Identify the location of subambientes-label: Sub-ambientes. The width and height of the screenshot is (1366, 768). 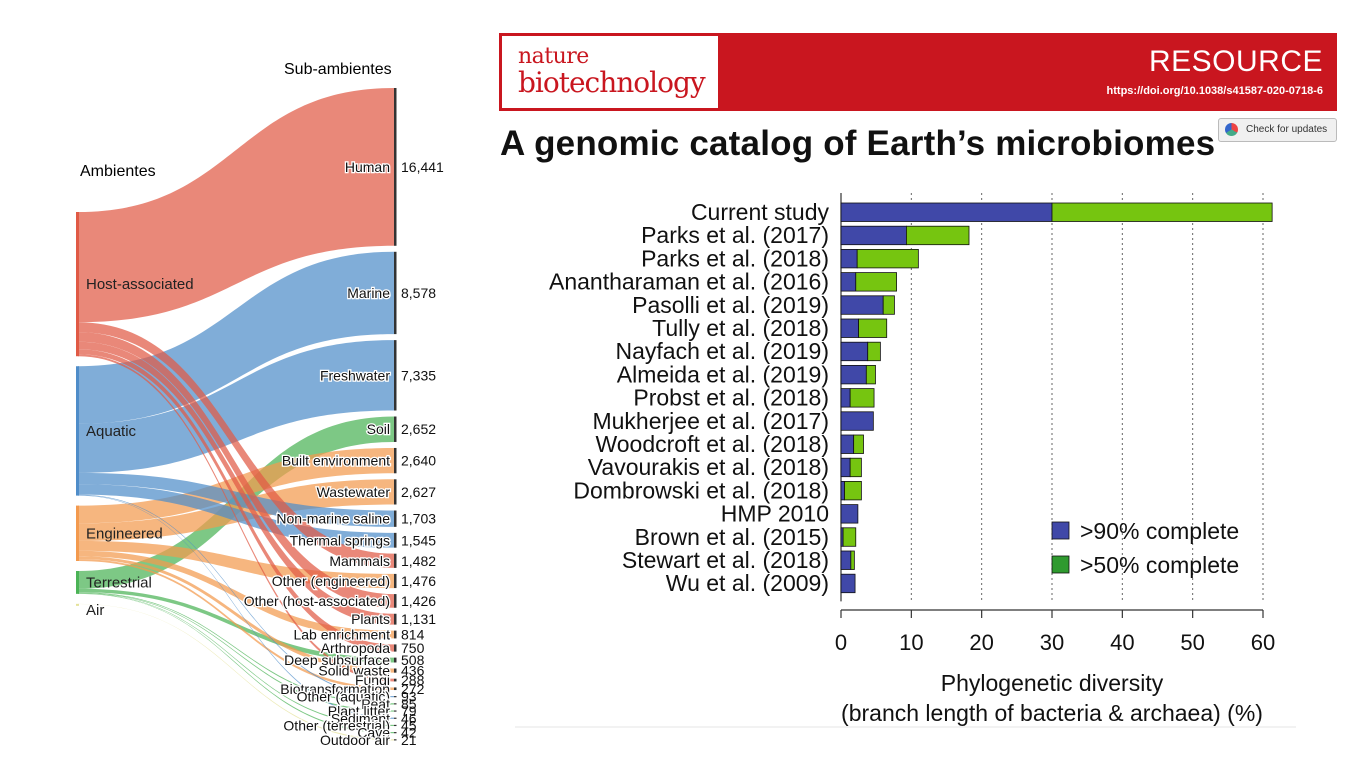
(338, 69).